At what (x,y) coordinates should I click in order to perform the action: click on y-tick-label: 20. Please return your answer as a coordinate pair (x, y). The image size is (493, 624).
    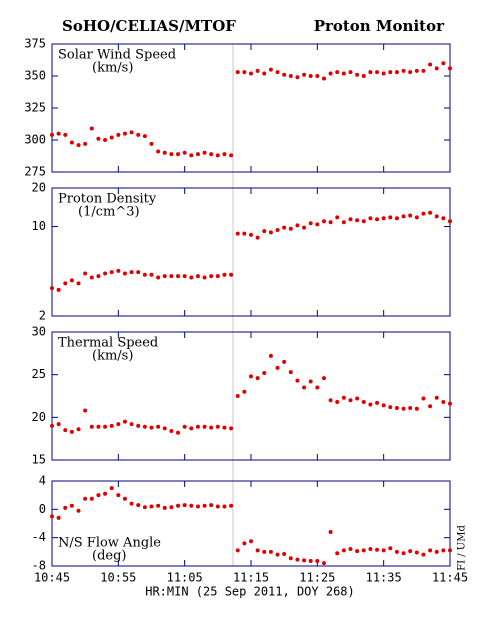
    Looking at the image, I should click on (39, 188).